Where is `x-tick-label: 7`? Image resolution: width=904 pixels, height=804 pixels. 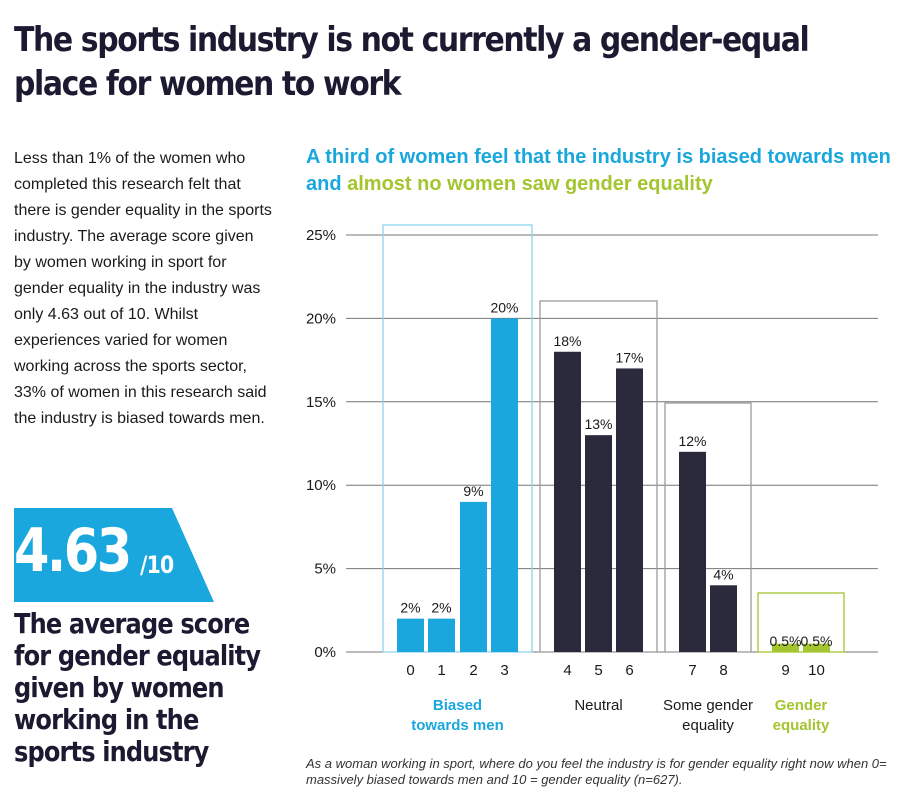 x-tick-label: 7 is located at coordinates (692, 670).